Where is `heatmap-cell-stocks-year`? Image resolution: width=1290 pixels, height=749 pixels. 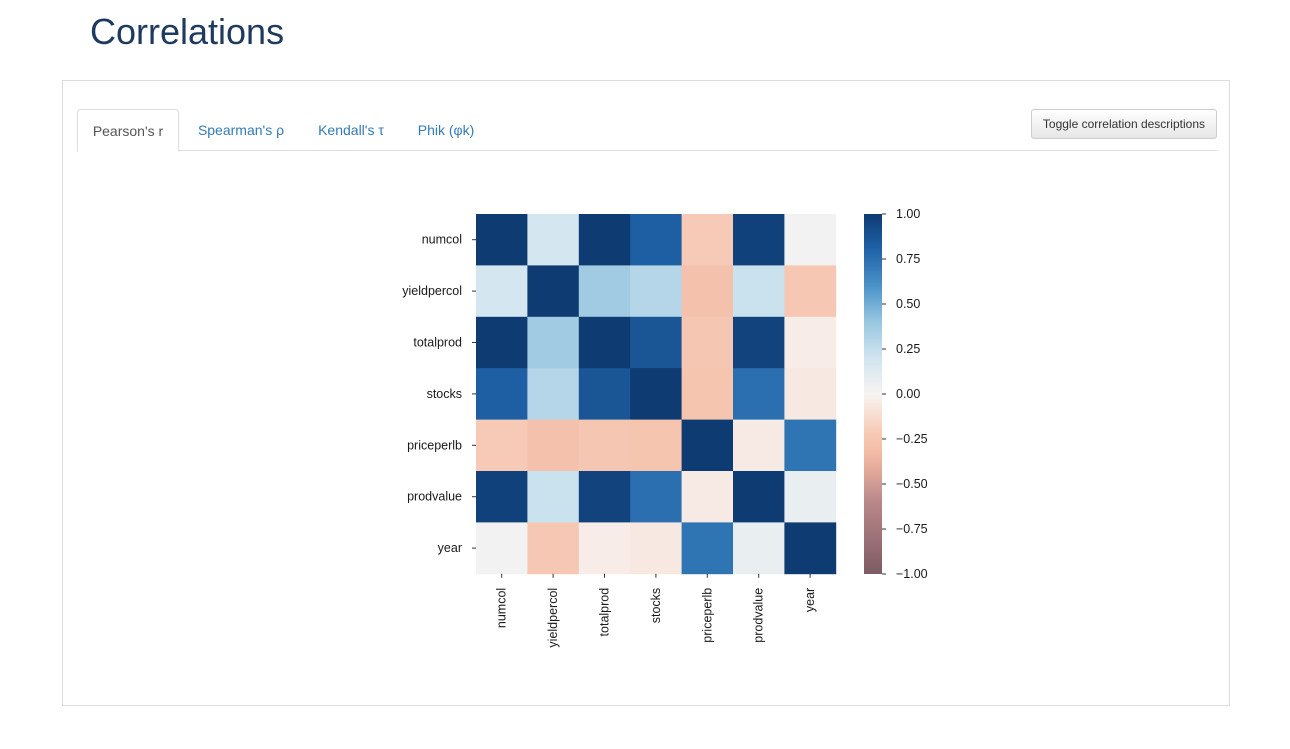
heatmap-cell-stocks-year is located at coordinates (810, 394).